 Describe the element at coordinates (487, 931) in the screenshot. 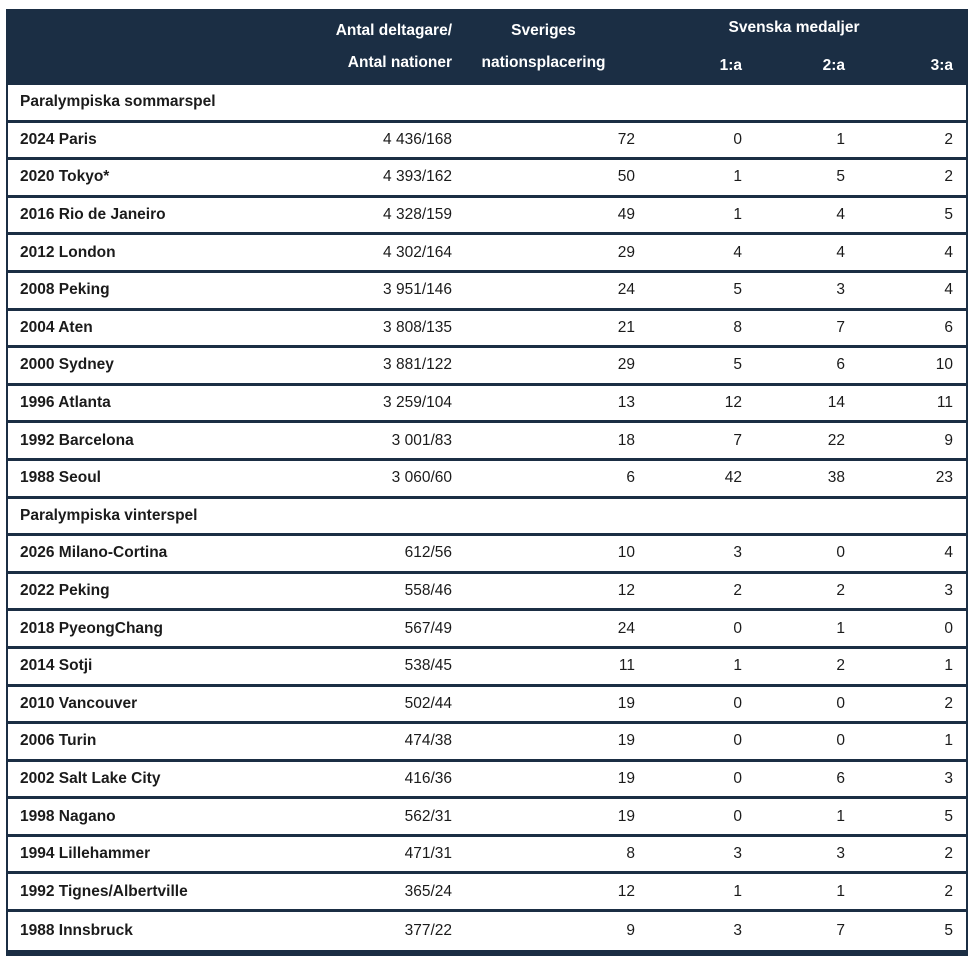

I see `table-row: 1988 Innsbruck 377/22 9 3 7 5` at that location.